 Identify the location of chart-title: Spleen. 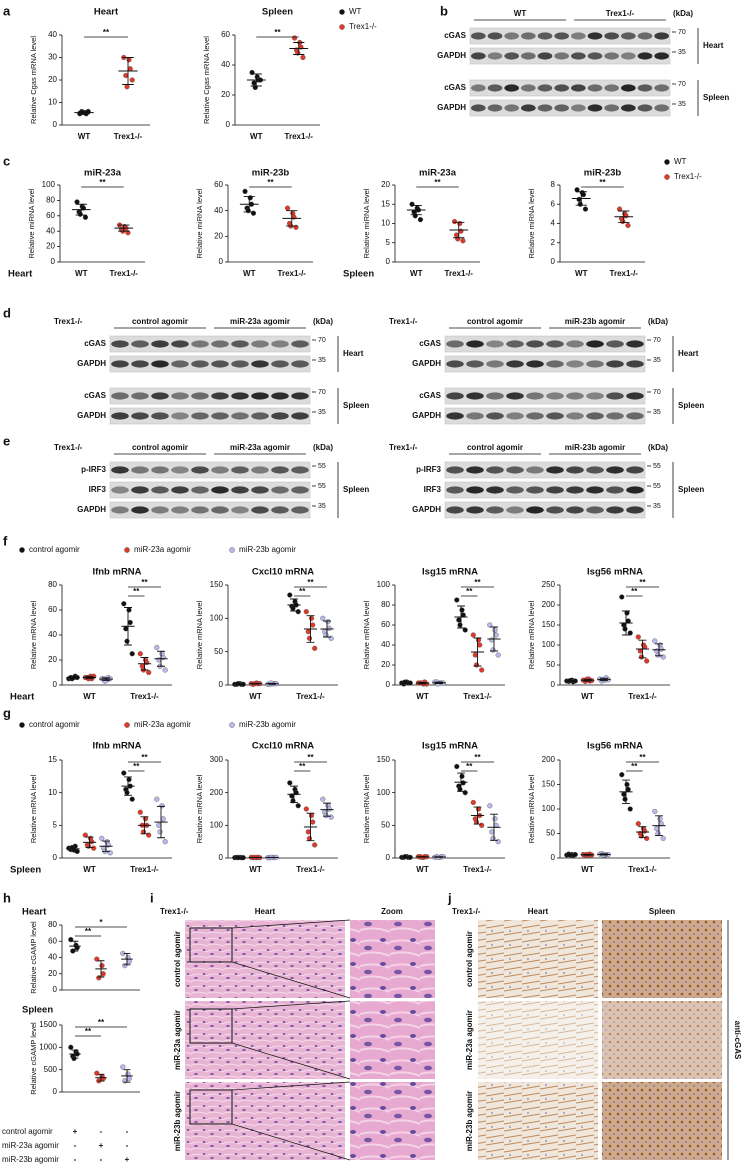
(37, 1010).